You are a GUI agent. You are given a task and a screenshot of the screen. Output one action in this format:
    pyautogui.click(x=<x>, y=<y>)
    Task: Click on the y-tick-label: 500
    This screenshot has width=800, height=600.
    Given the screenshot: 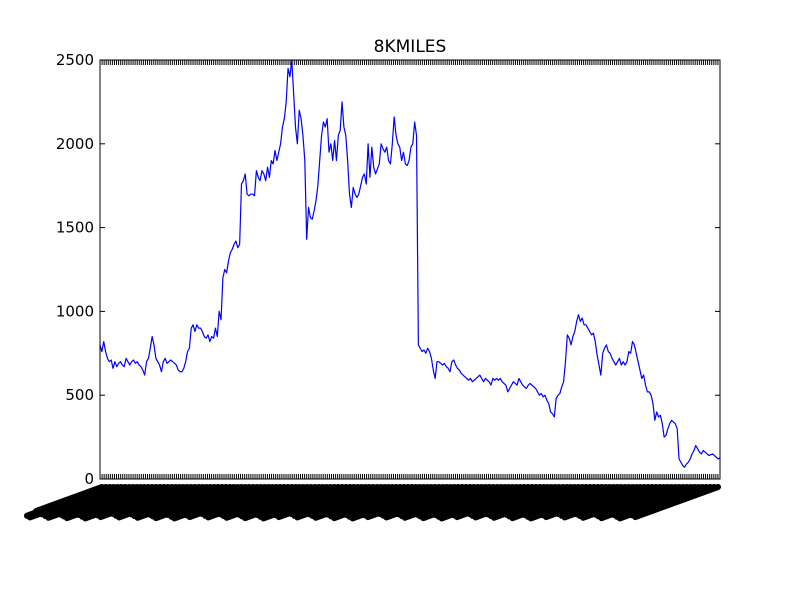 What is the action you would take?
    pyautogui.click(x=79, y=395)
    